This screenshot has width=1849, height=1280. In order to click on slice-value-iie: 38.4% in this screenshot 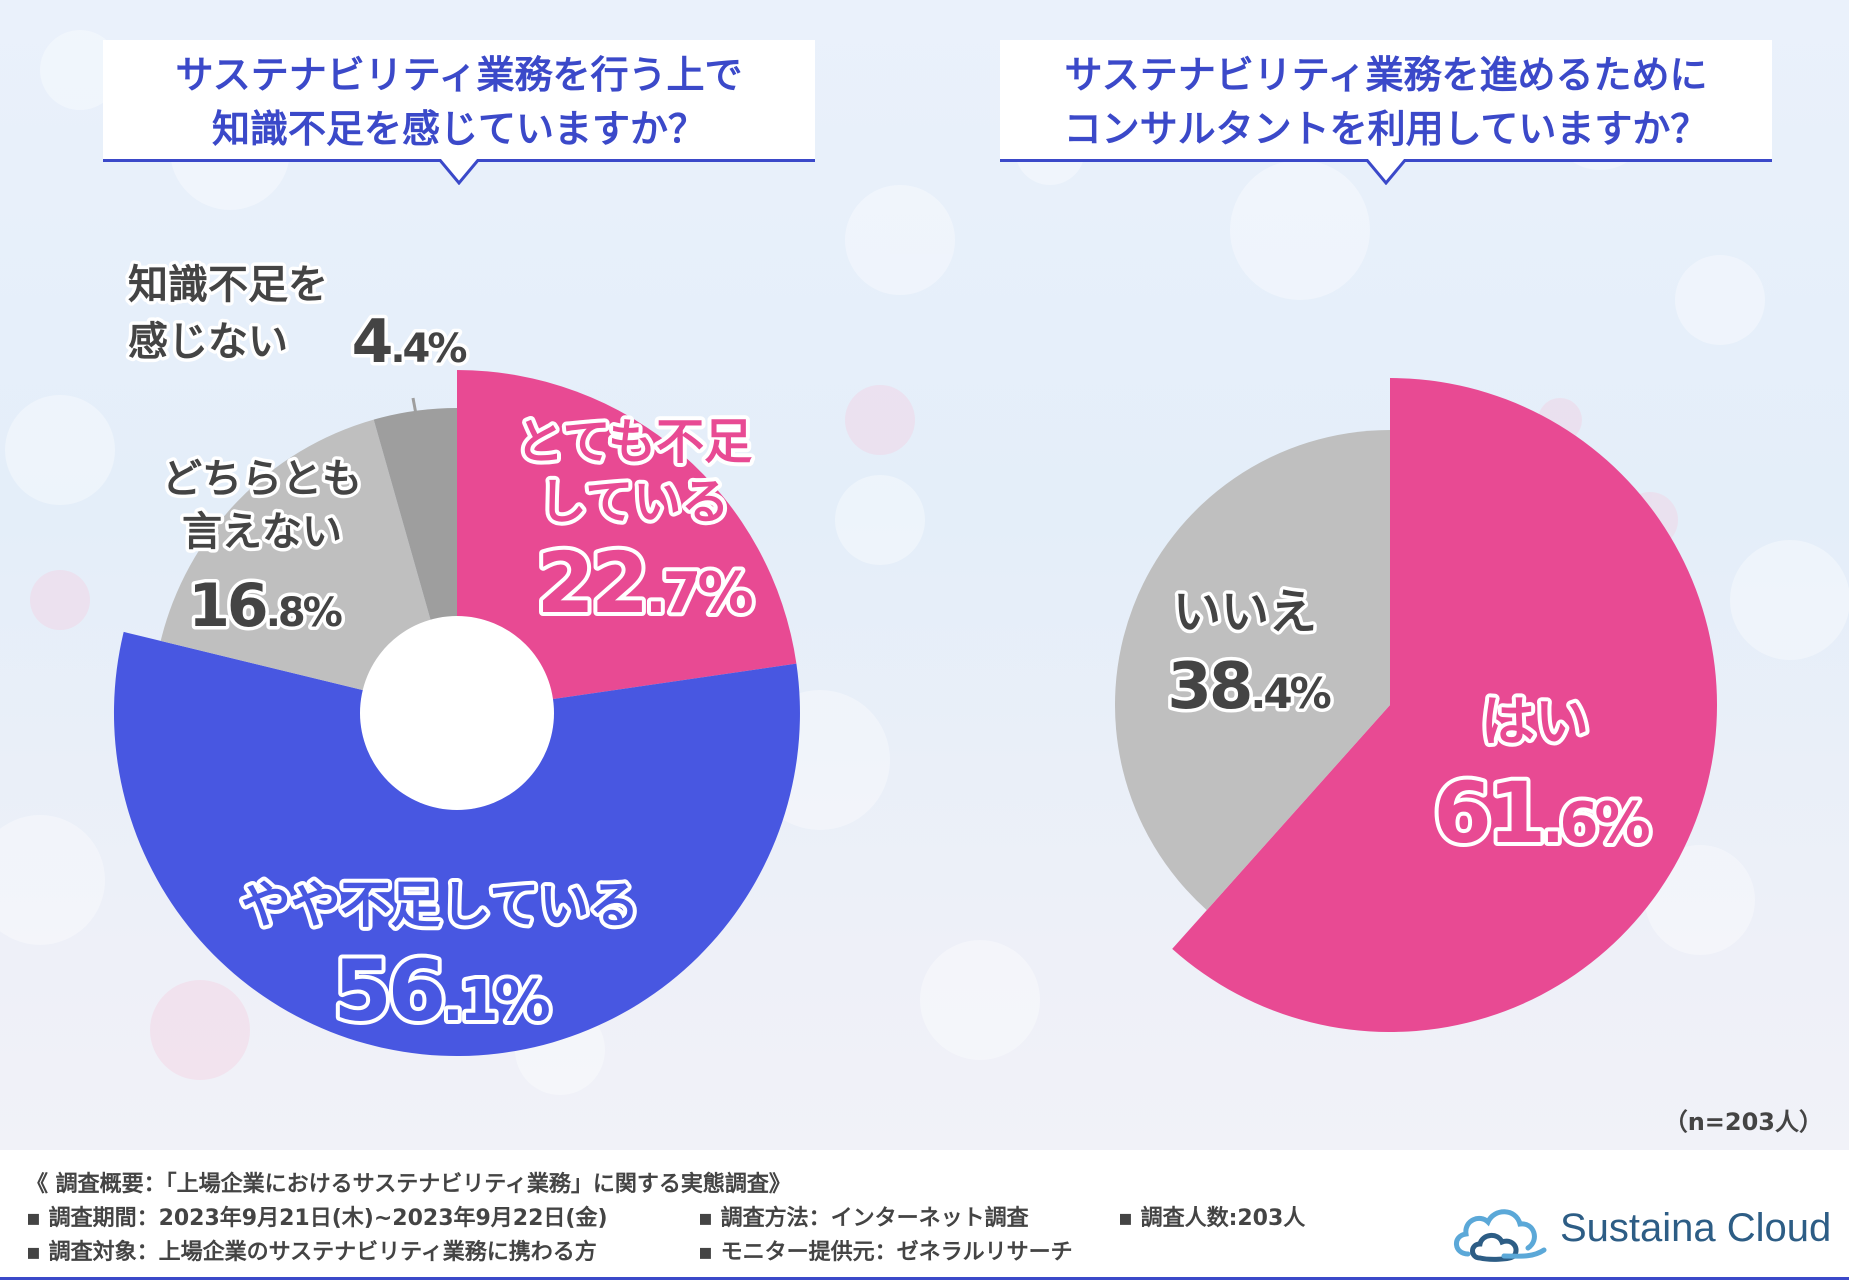, I will do `click(1248, 687)`.